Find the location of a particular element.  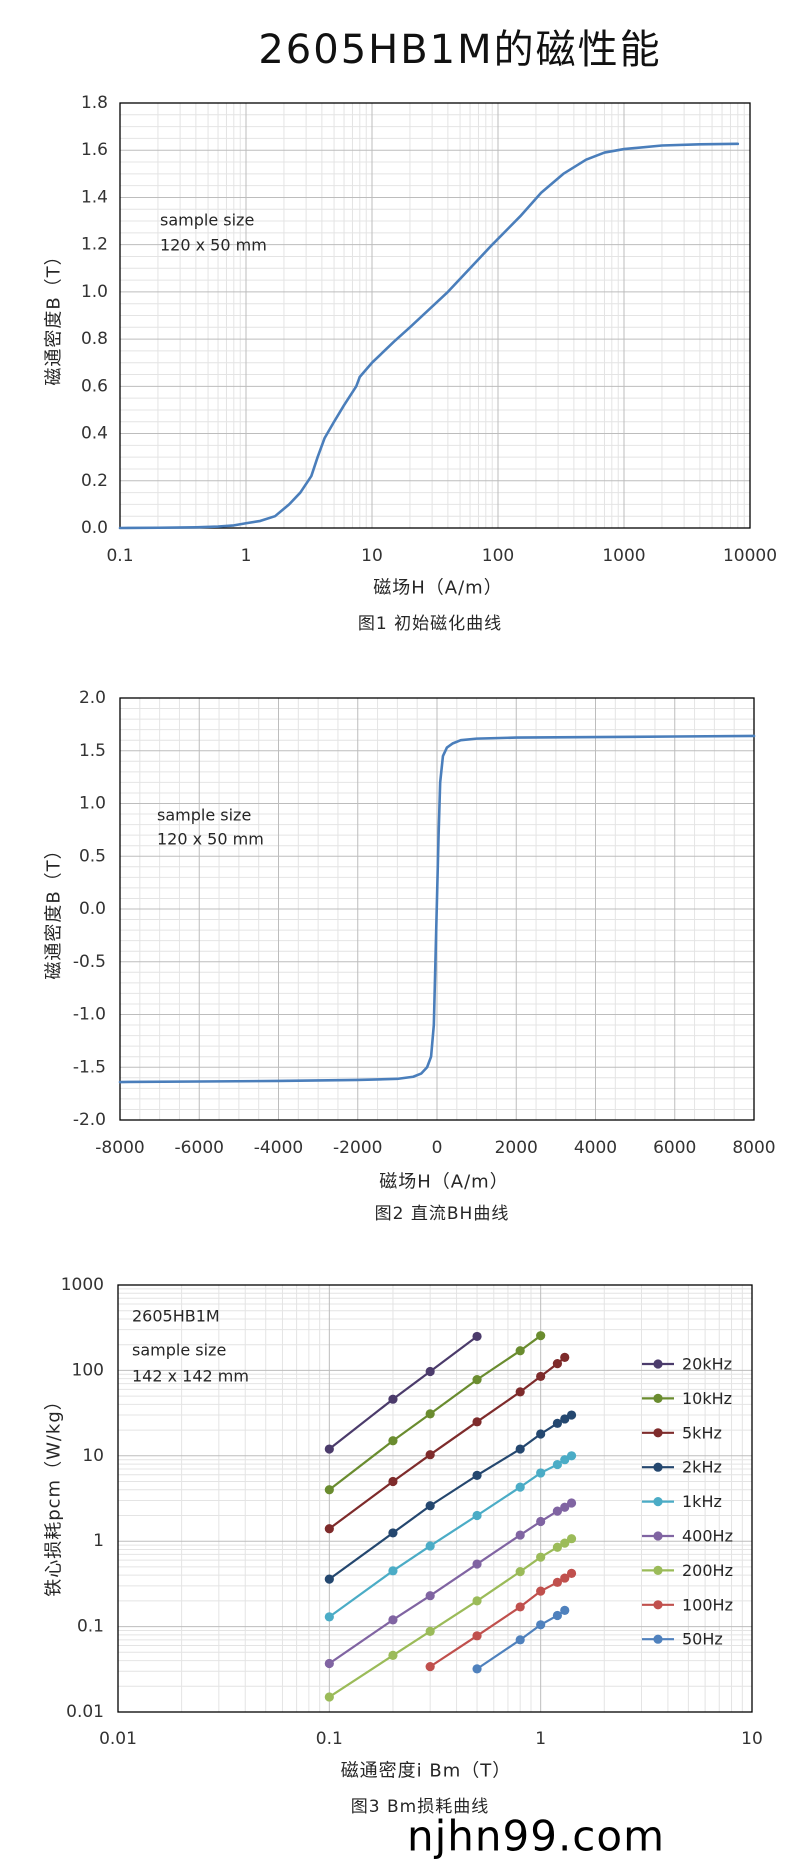

legend-label: 2kHz is located at coordinates (702, 1467).